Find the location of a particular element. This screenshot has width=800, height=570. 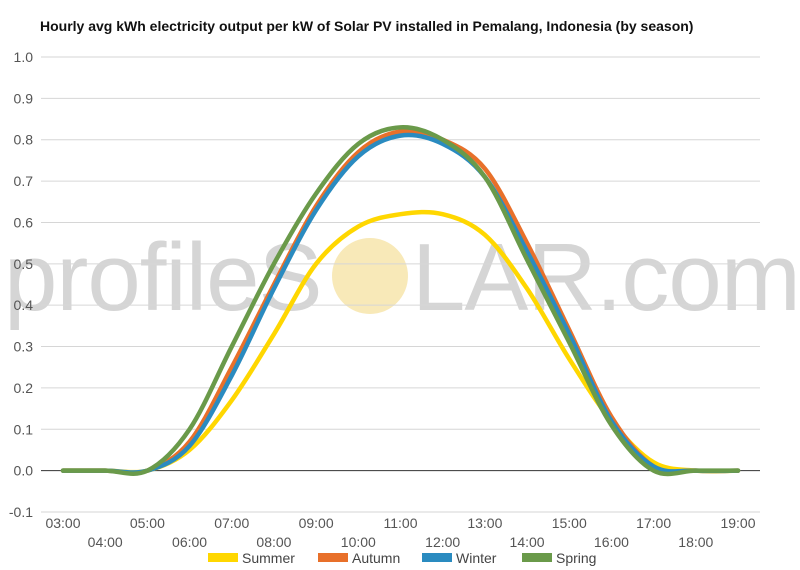

legend-label: Winter is located at coordinates (476, 558).